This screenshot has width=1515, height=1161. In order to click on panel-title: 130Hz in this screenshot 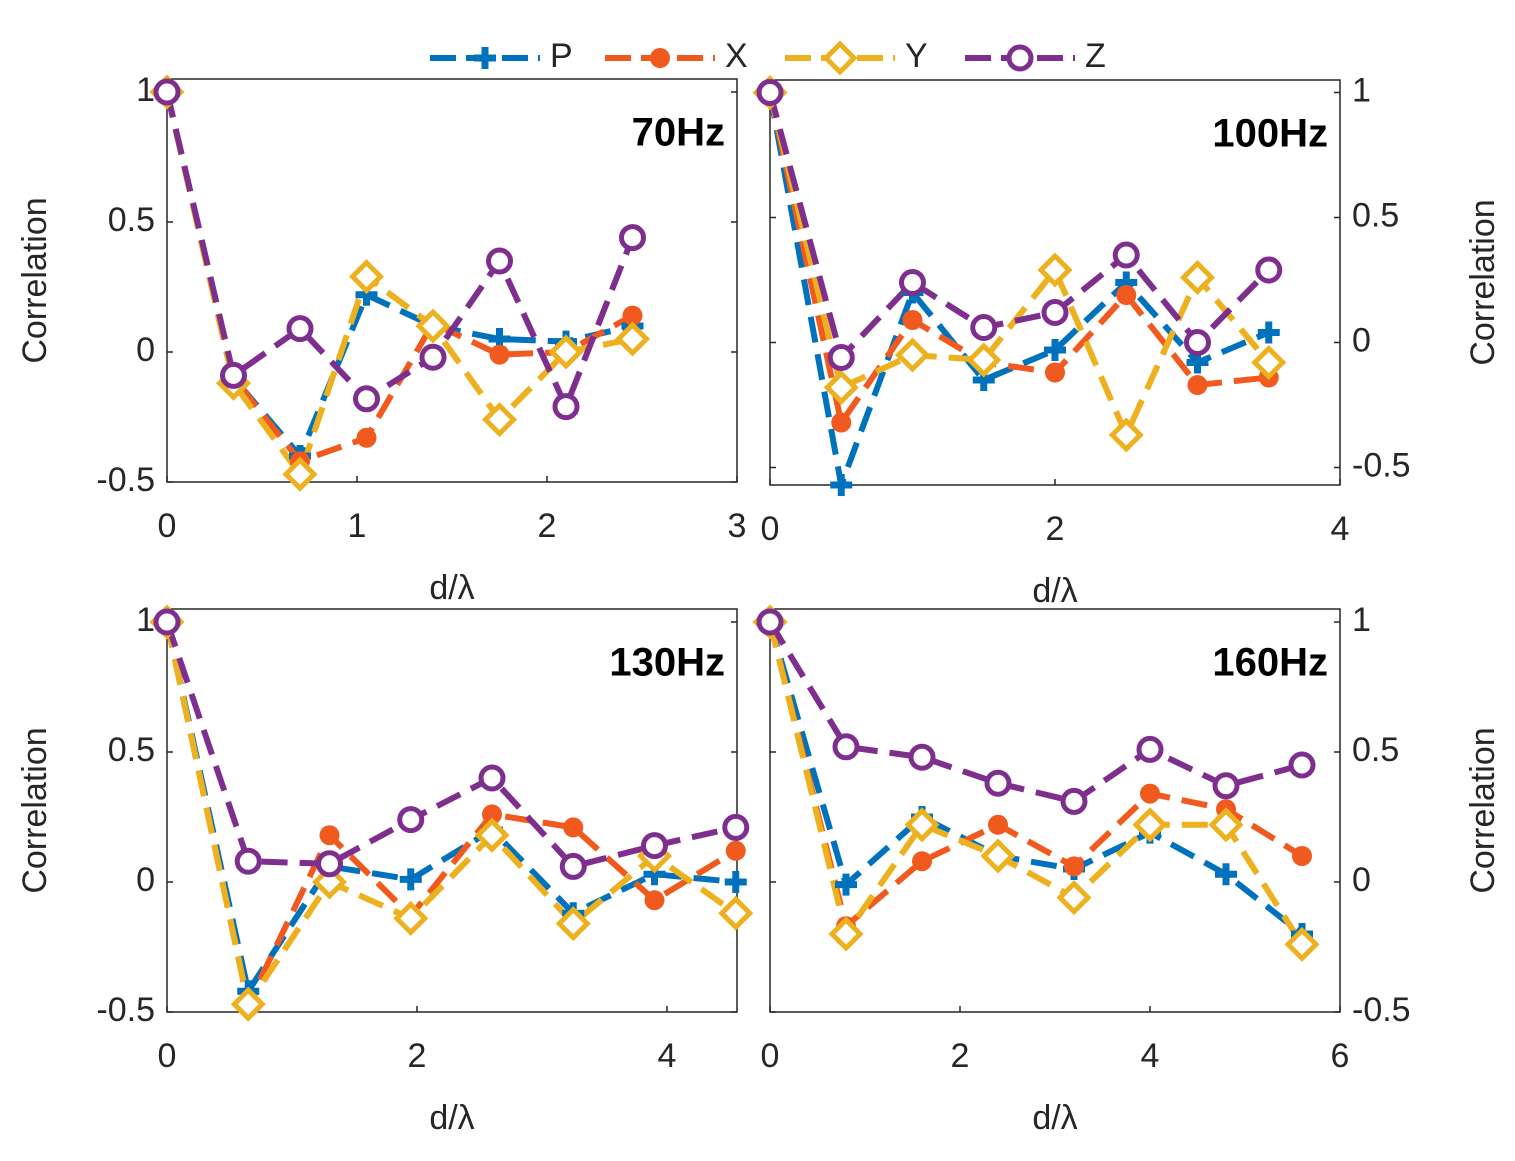, I will do `click(667, 663)`.